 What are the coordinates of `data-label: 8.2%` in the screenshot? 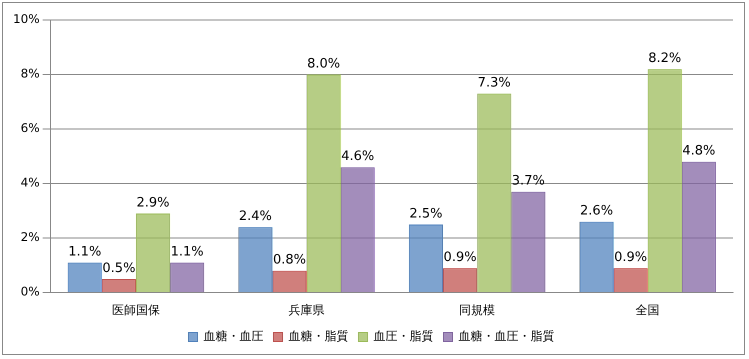 It's located at (665, 58).